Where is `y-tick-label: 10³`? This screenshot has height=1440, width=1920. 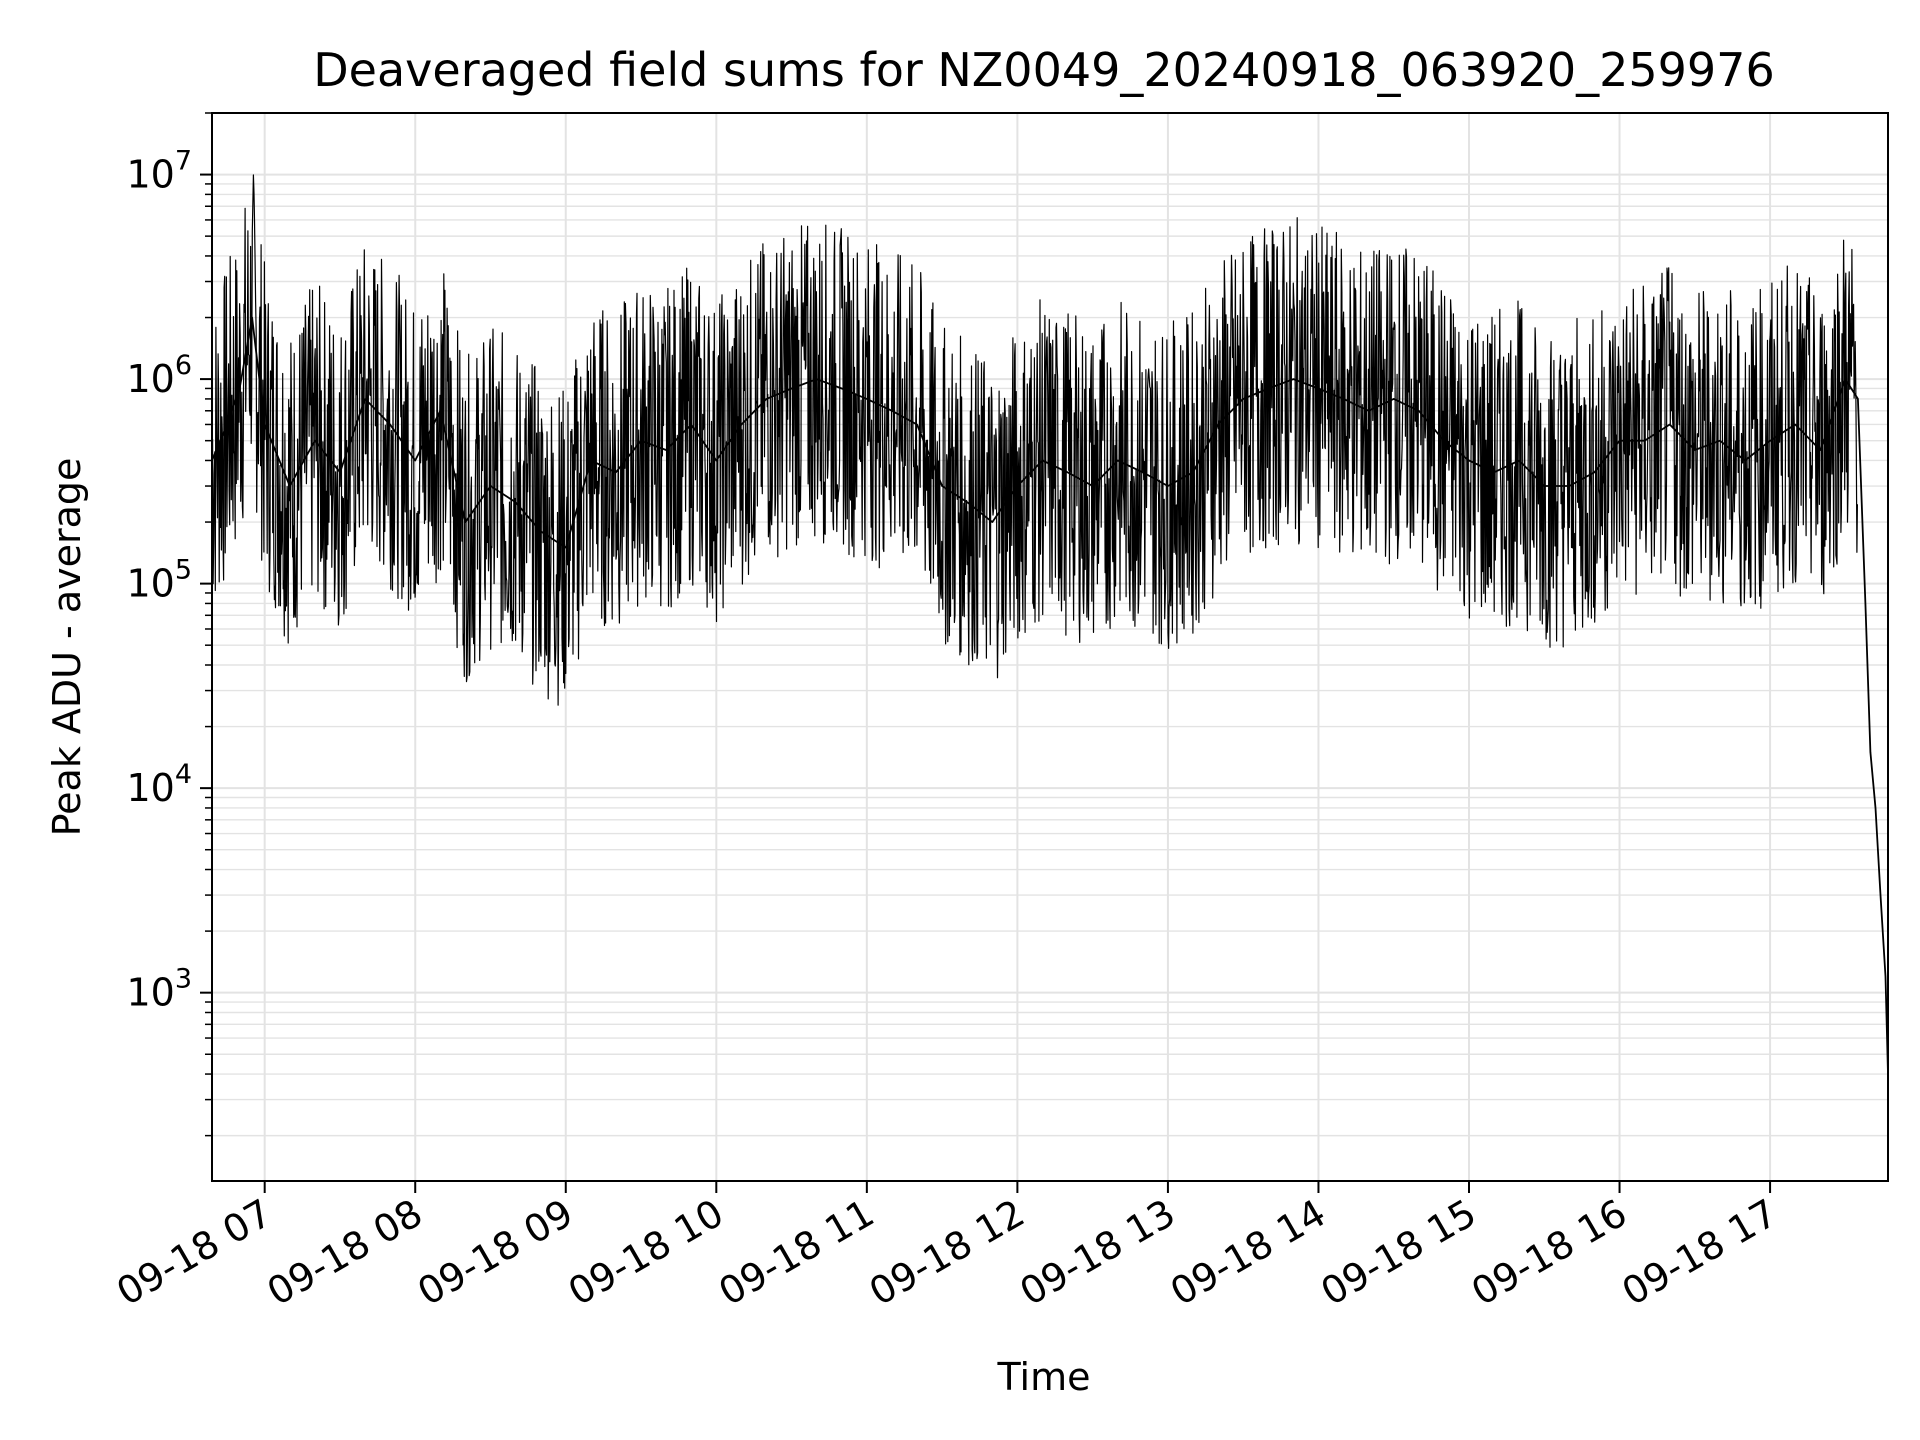 y-tick-label: 10³ is located at coordinates (159, 989).